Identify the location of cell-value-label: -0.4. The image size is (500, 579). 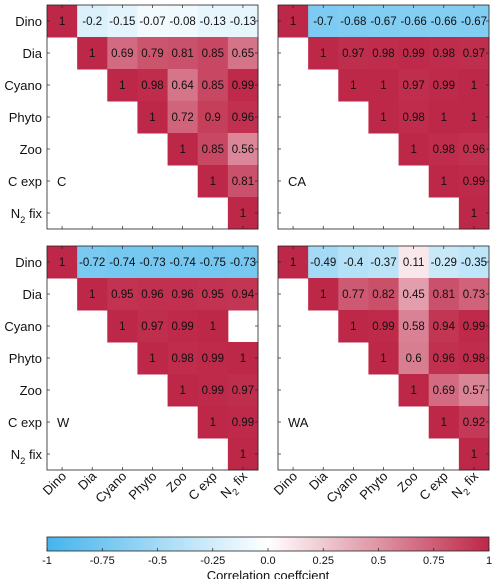
(353, 263).